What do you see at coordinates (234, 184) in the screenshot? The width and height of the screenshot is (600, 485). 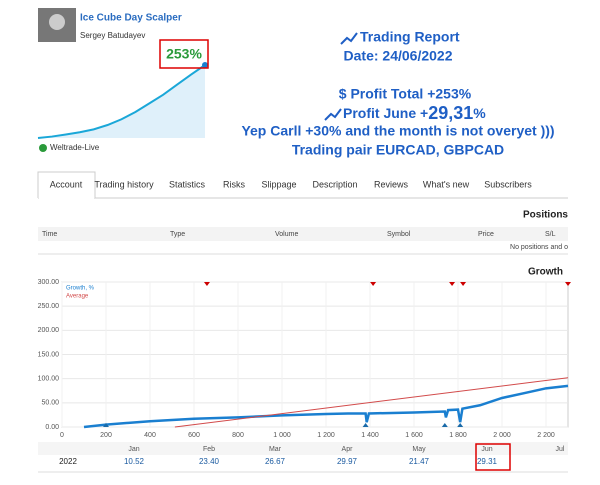 I see `tab: Risks` at bounding box center [234, 184].